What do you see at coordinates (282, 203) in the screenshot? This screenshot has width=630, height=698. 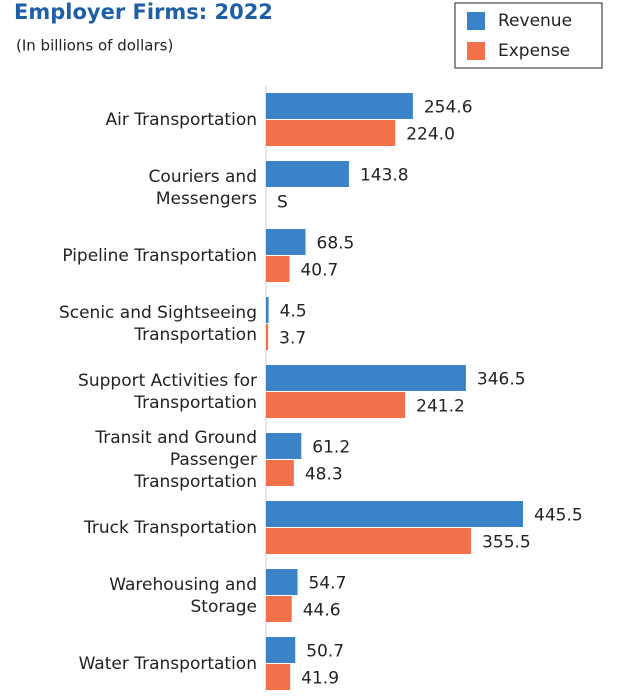 I see `value-label: S` at bounding box center [282, 203].